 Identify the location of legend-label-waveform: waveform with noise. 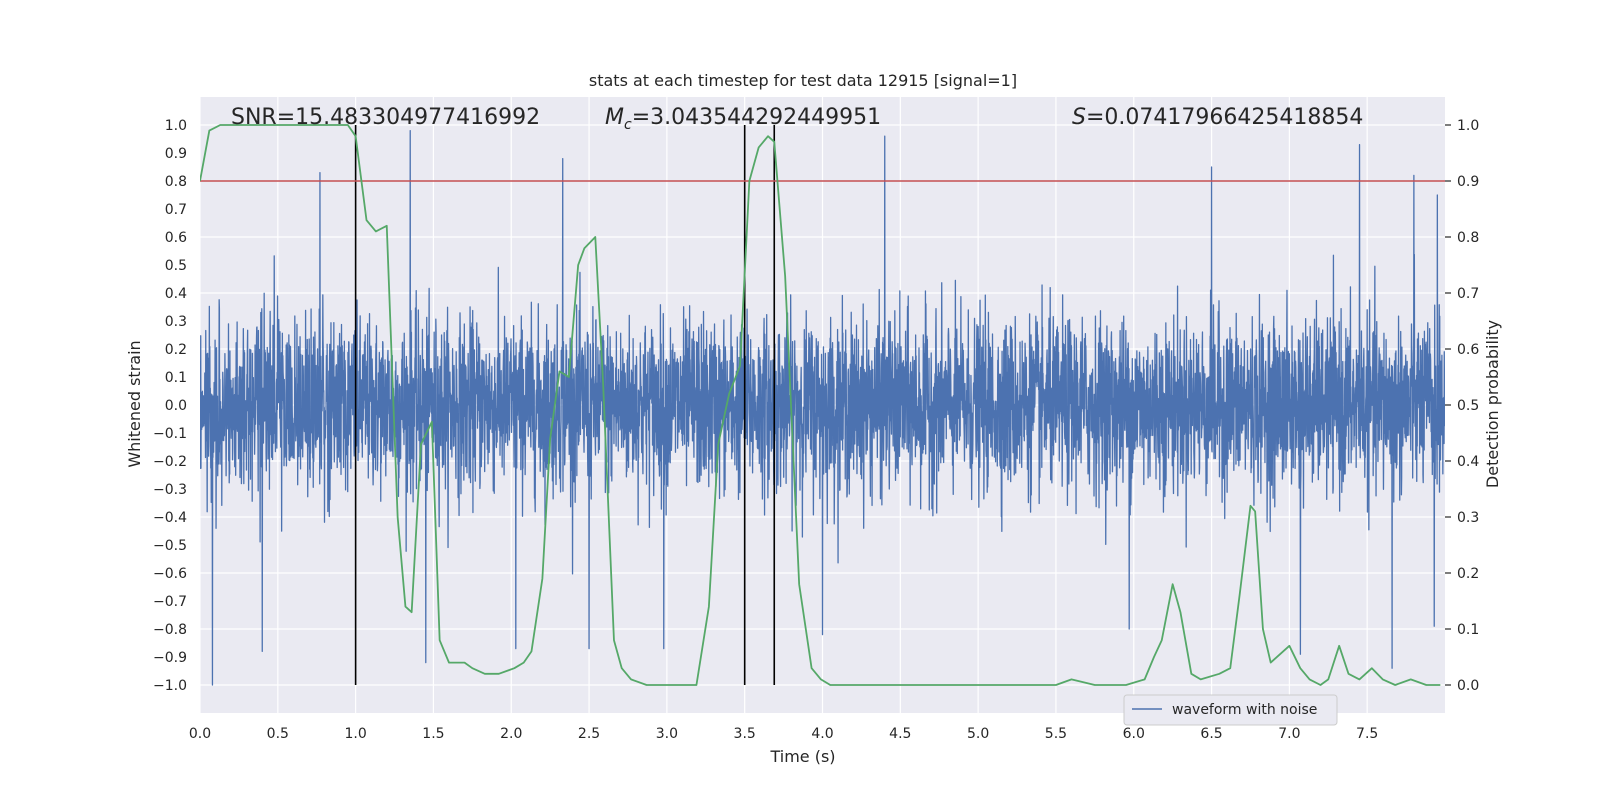
(1244, 710).